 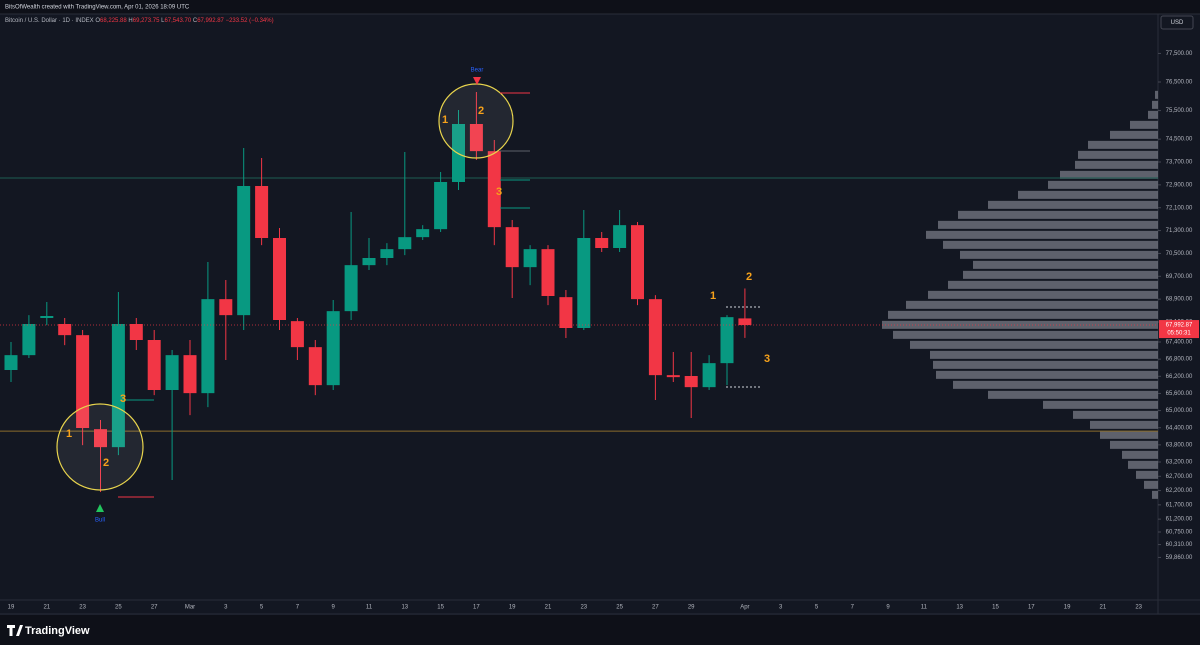 I want to click on x-tick-label: 11, so click(x=369, y=608).